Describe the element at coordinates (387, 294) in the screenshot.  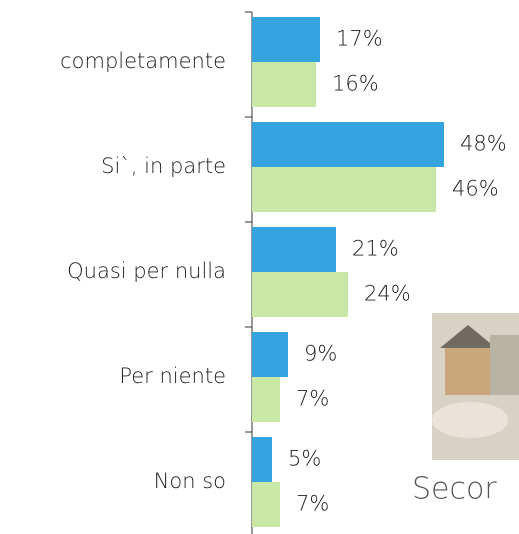
I see `value-label: 24%` at that location.